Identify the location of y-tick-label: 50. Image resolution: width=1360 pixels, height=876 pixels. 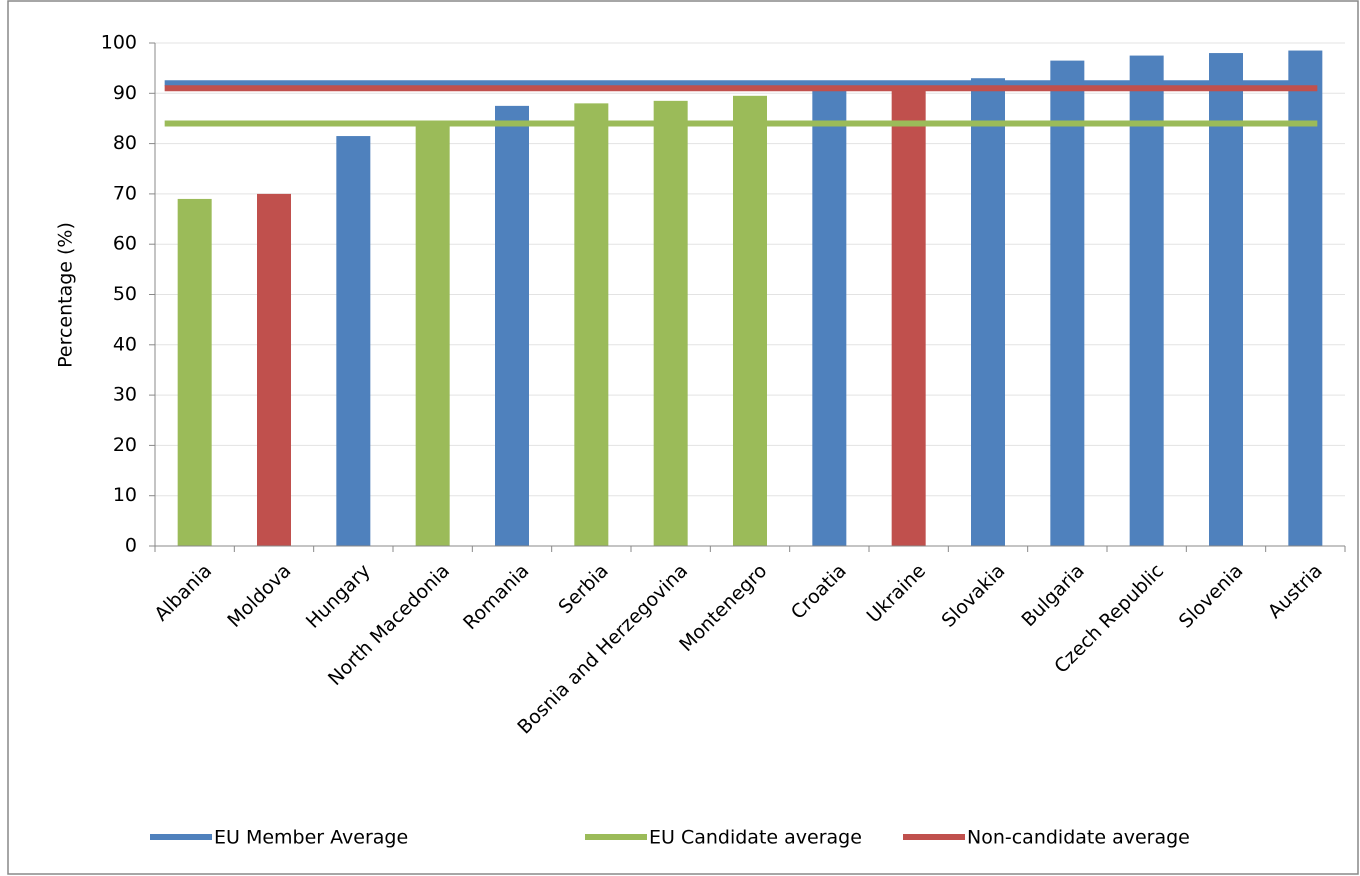
(125, 294).